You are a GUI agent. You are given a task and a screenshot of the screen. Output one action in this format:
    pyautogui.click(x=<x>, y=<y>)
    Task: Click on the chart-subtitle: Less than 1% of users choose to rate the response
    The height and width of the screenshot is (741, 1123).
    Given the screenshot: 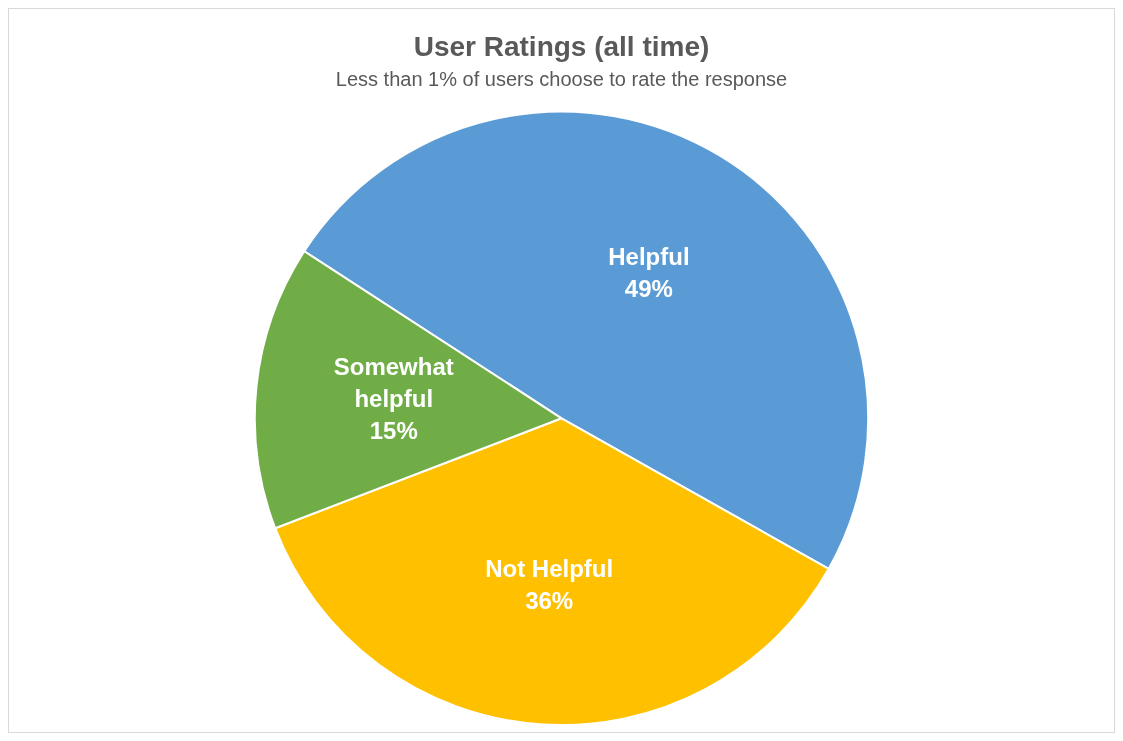 What is the action you would take?
    pyautogui.click(x=561, y=79)
    